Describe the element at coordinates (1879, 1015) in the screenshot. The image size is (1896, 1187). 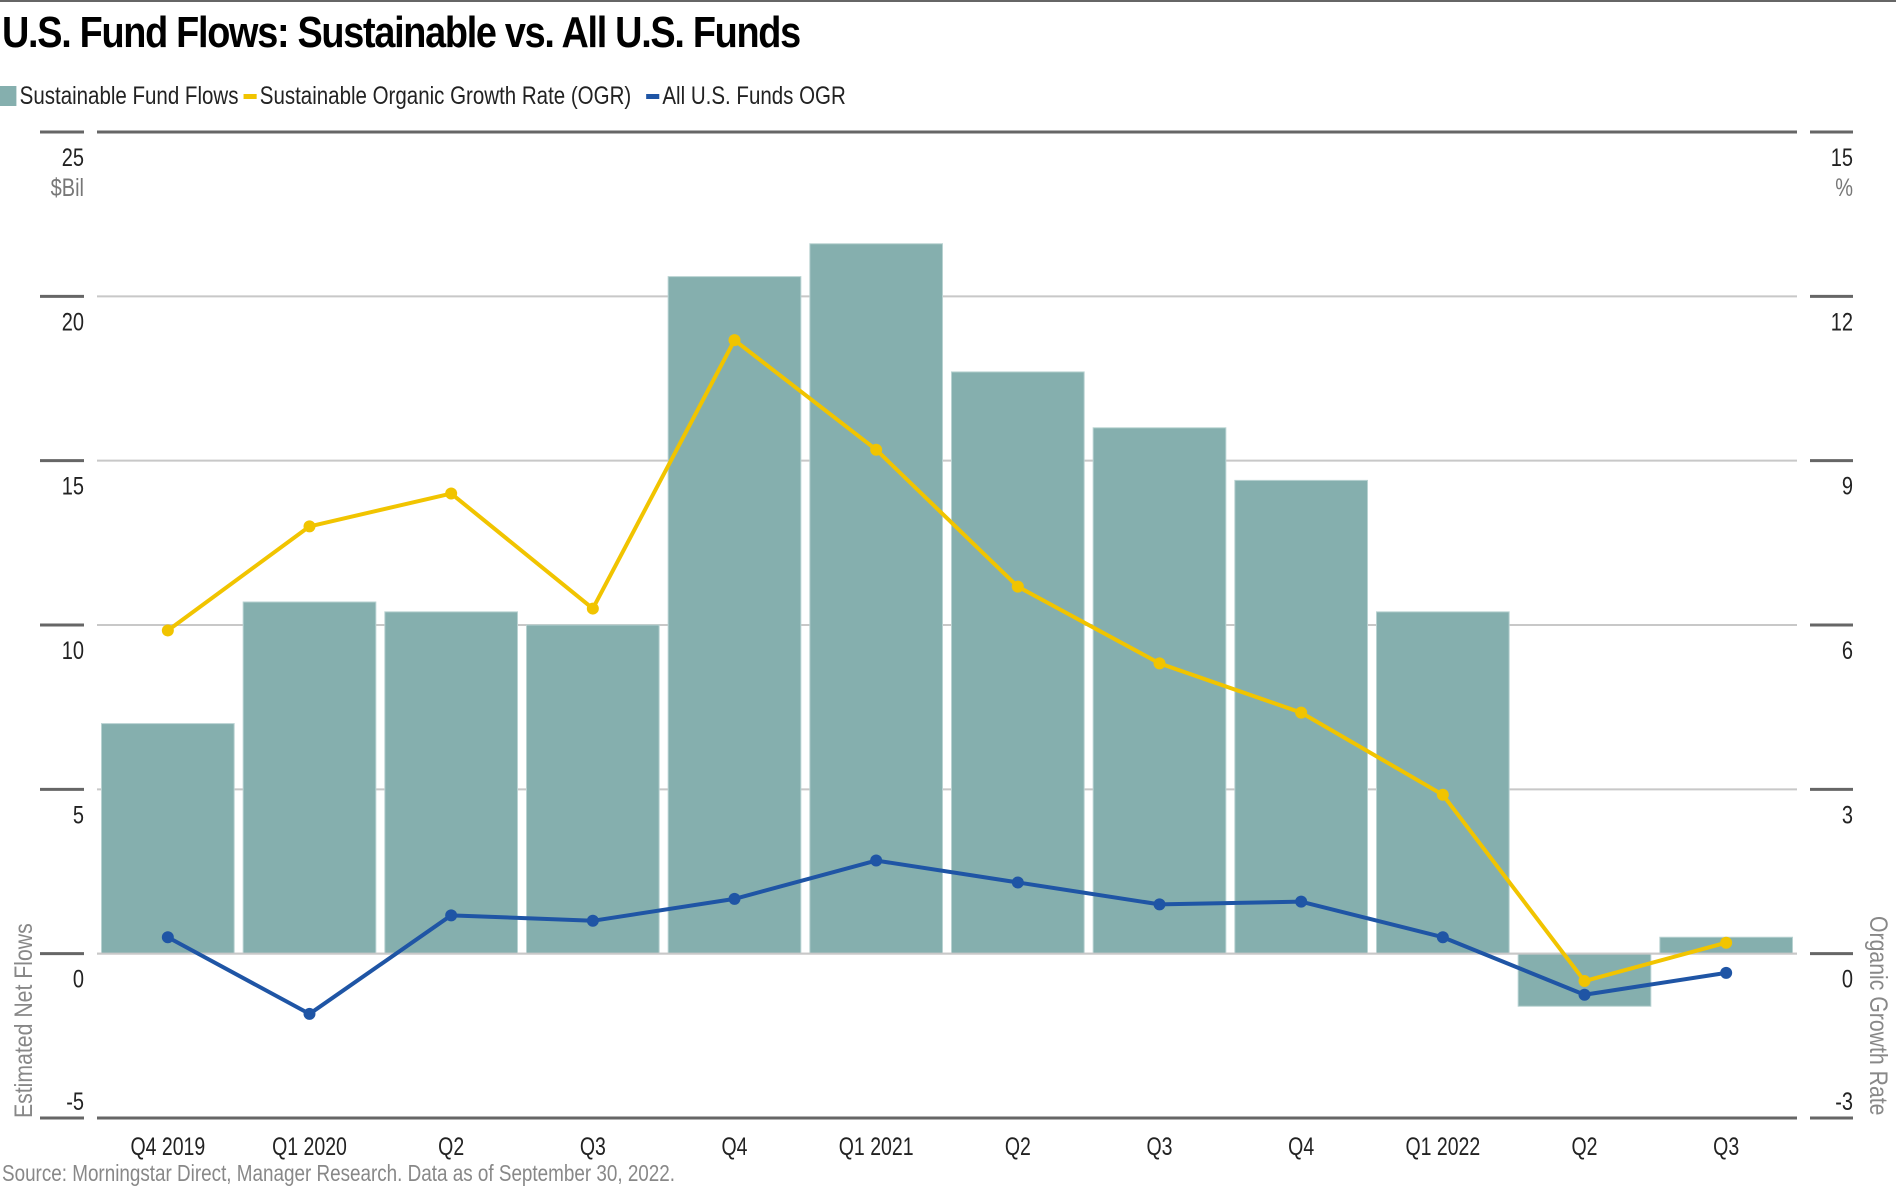
I see `right-axis-title: Organic Growth Rate` at that location.